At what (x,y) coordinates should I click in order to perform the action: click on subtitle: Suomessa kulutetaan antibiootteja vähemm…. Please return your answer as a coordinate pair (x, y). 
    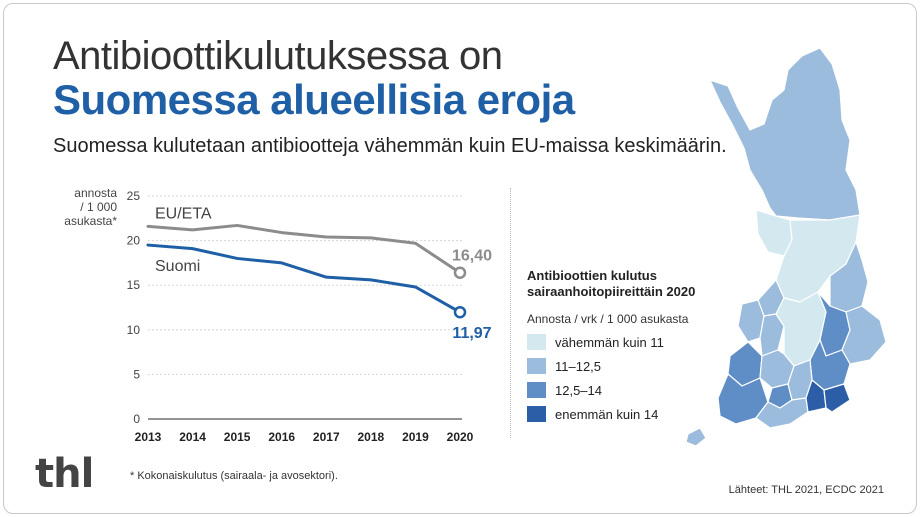
    Looking at the image, I should click on (390, 146).